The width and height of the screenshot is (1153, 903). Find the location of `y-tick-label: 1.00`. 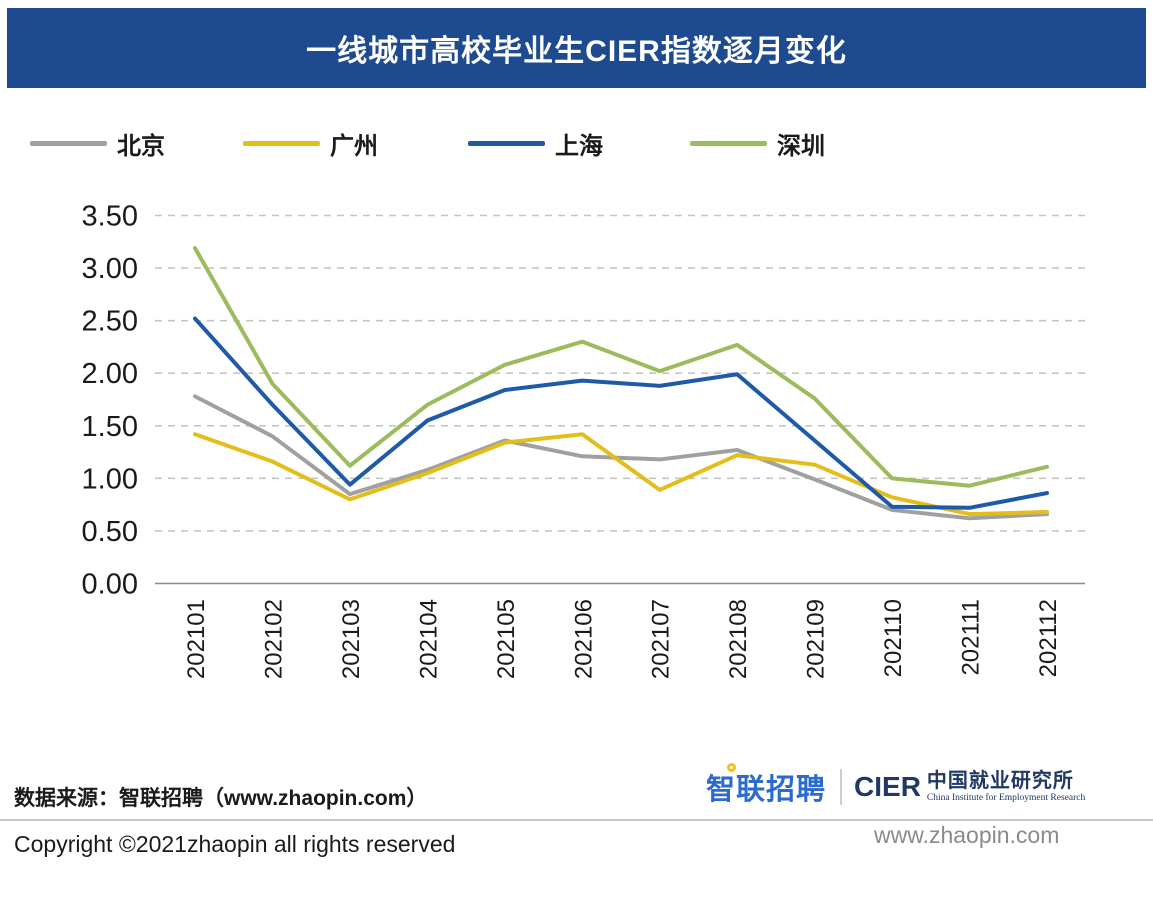

y-tick-label: 1.00 is located at coordinates (110, 479).